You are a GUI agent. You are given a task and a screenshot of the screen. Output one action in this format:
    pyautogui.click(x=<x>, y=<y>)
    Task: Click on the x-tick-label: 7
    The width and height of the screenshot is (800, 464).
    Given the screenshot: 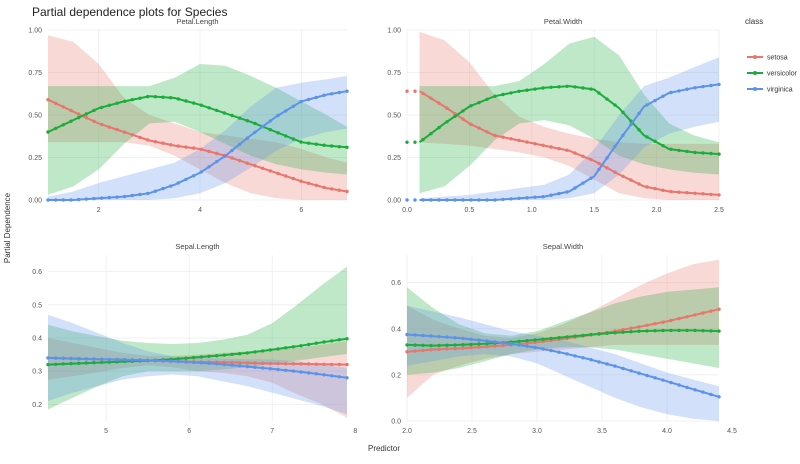 What is the action you would take?
    pyautogui.click(x=272, y=431)
    